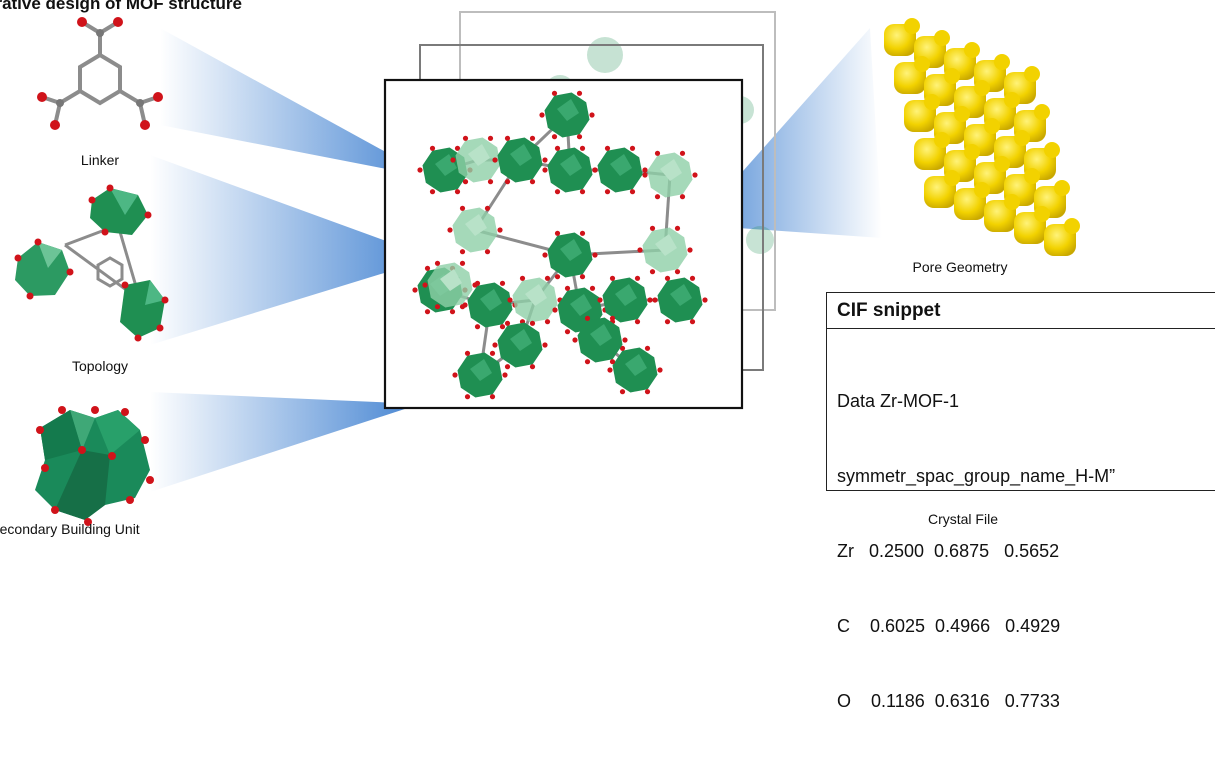 The image size is (1215, 764). I want to click on cif-line-o: O 0.1186 0.6316 0.7733, so click(948, 701).